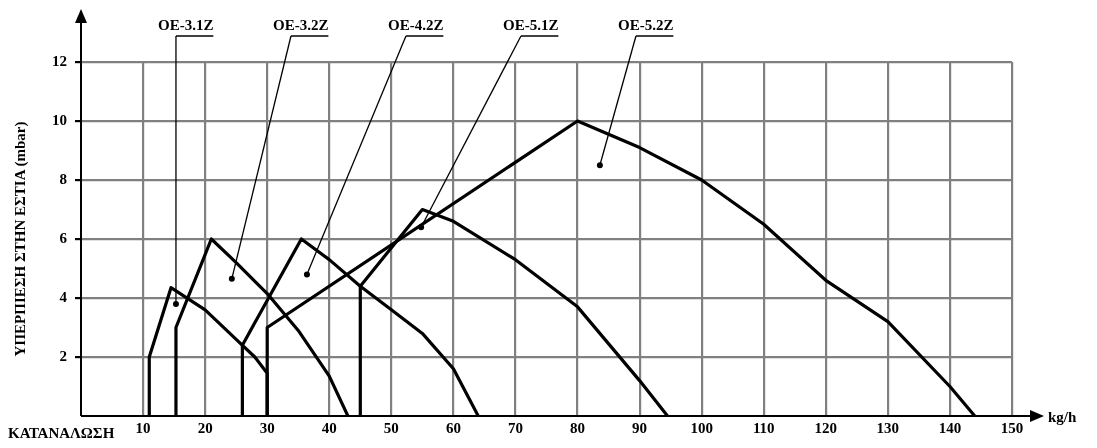  What do you see at coordinates (300, 25) in the screenshot?
I see `annotation: OE-3.2Z` at bounding box center [300, 25].